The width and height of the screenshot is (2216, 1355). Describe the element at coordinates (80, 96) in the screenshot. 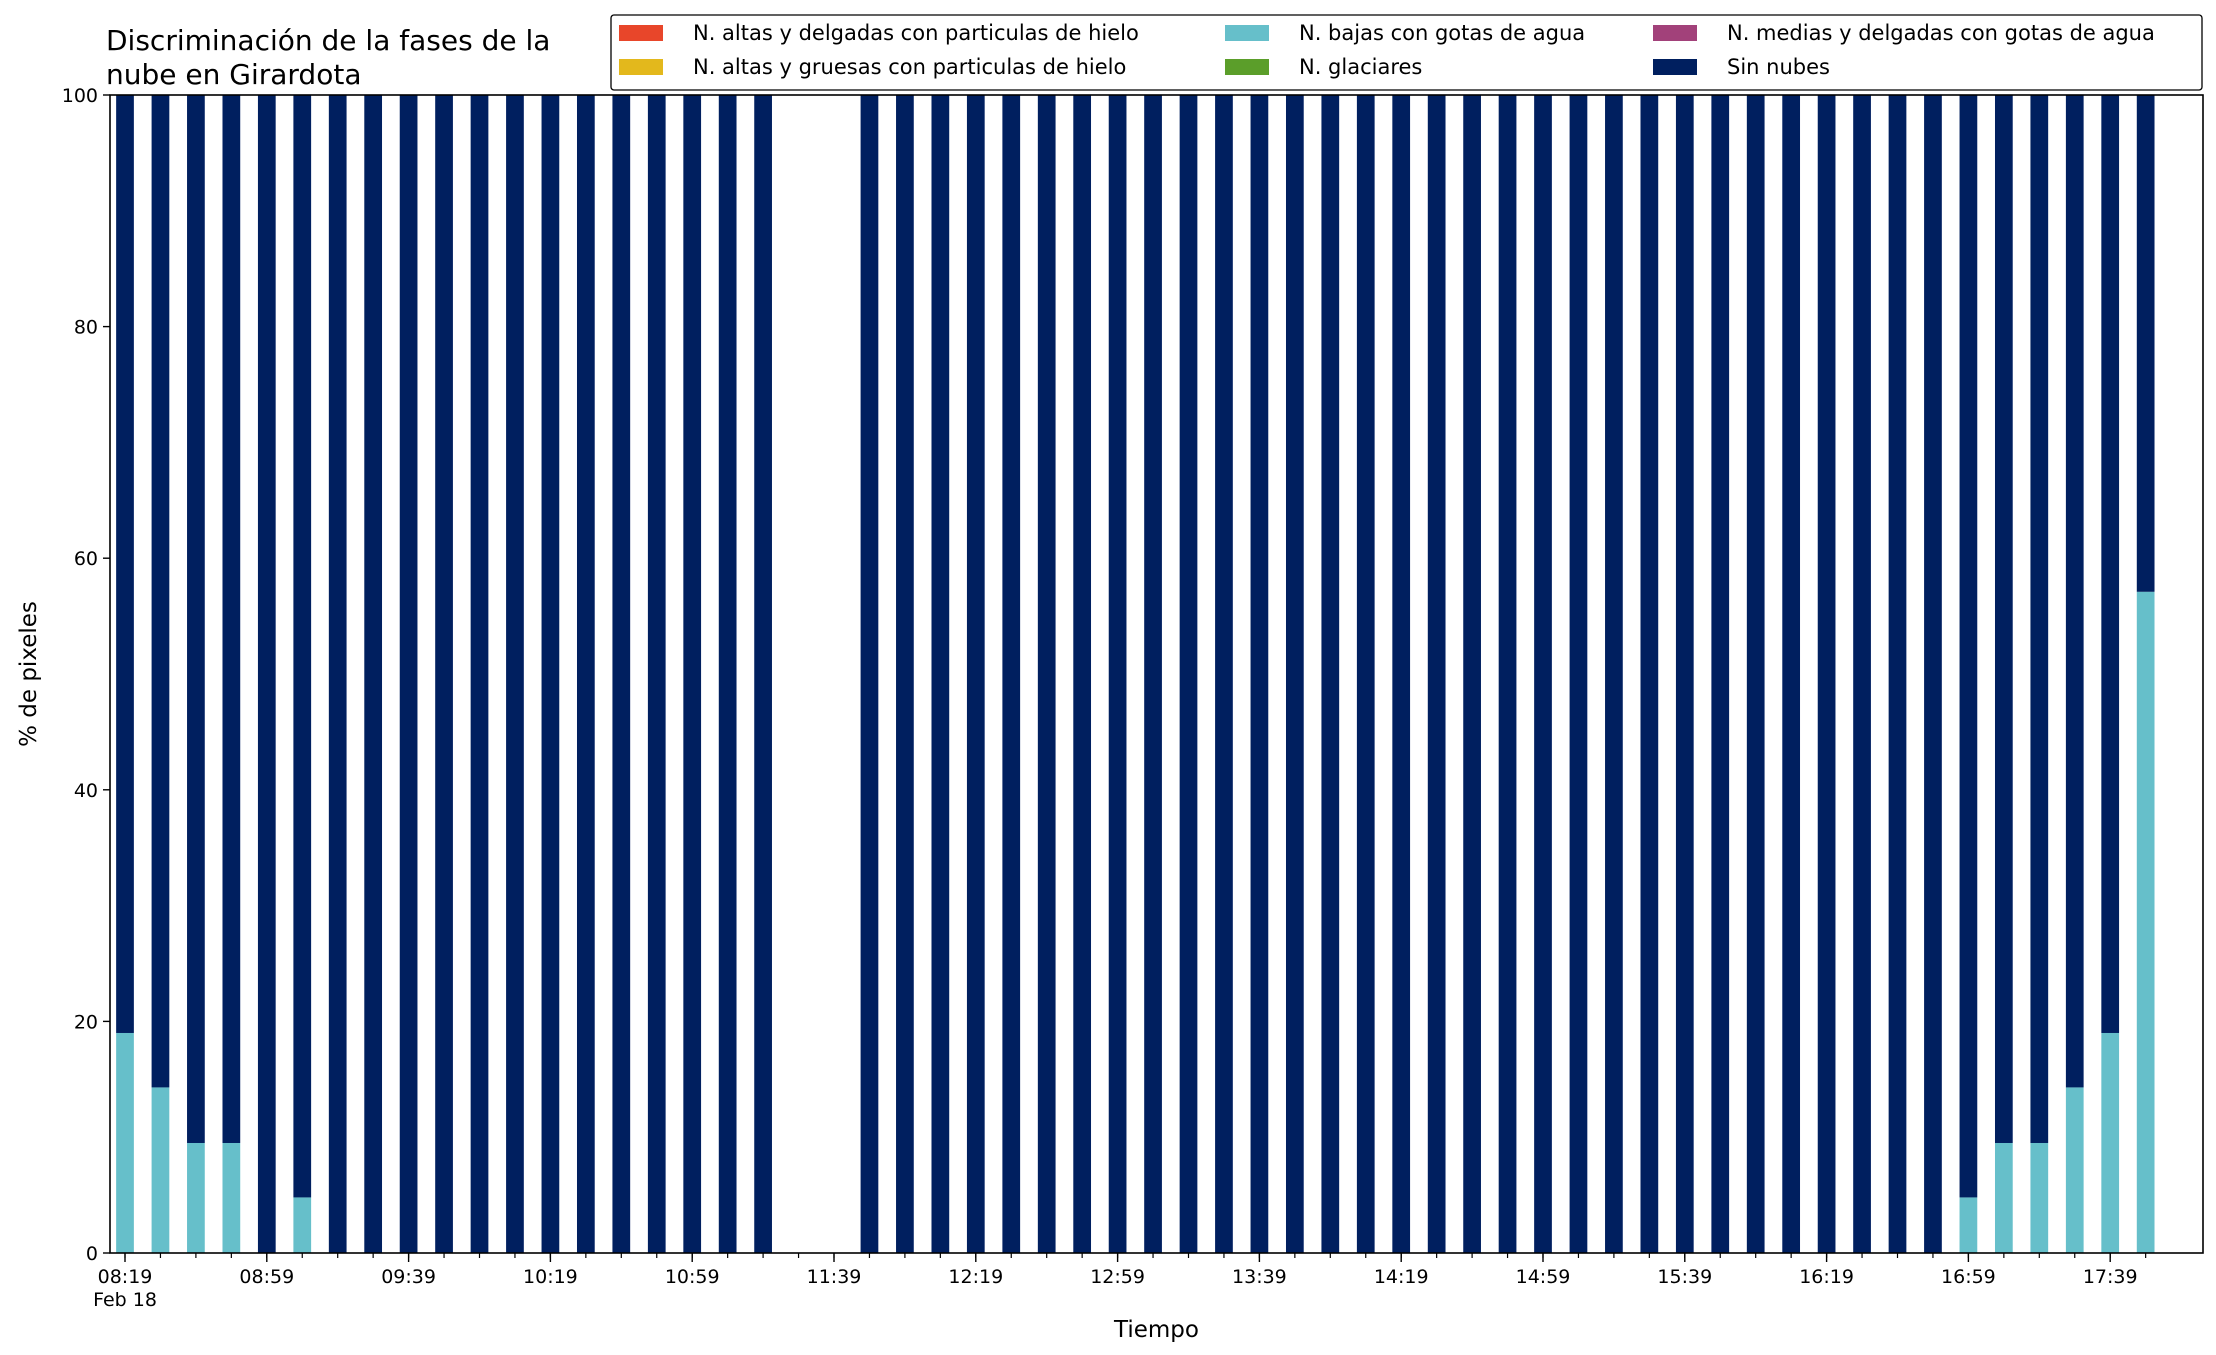

I see `y-tick-label-100: 100` at that location.